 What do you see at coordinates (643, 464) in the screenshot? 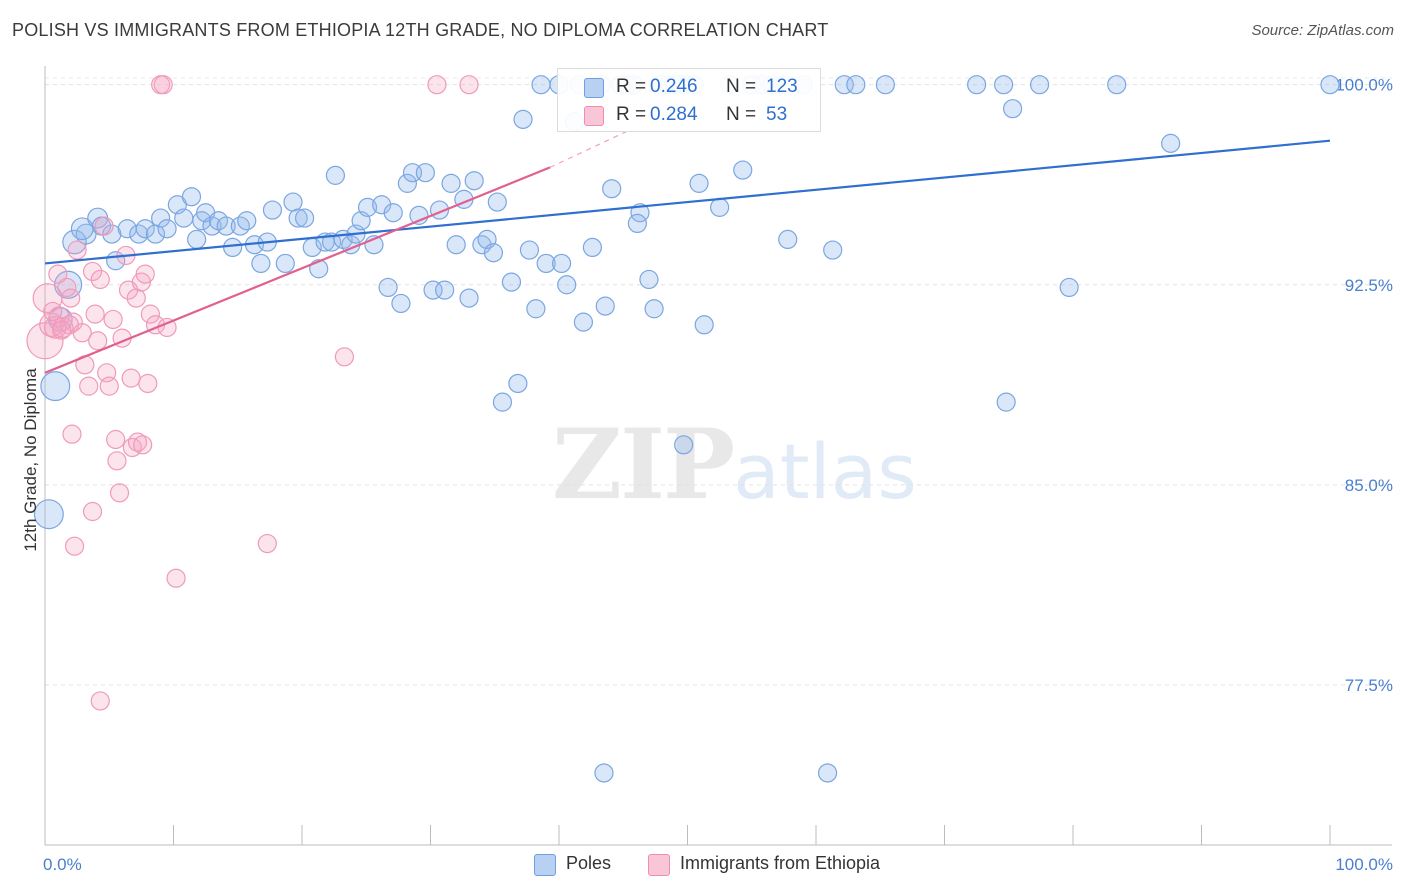
I see `watermark-zip: ZIP` at bounding box center [643, 464].